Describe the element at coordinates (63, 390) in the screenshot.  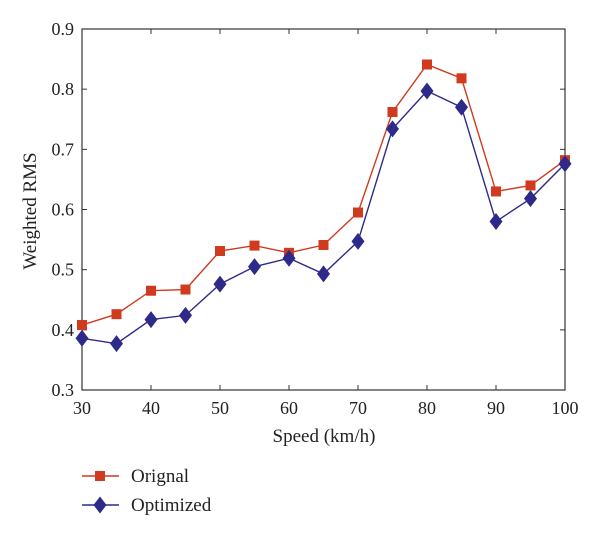
I see `y-tick-label: 0.3` at that location.